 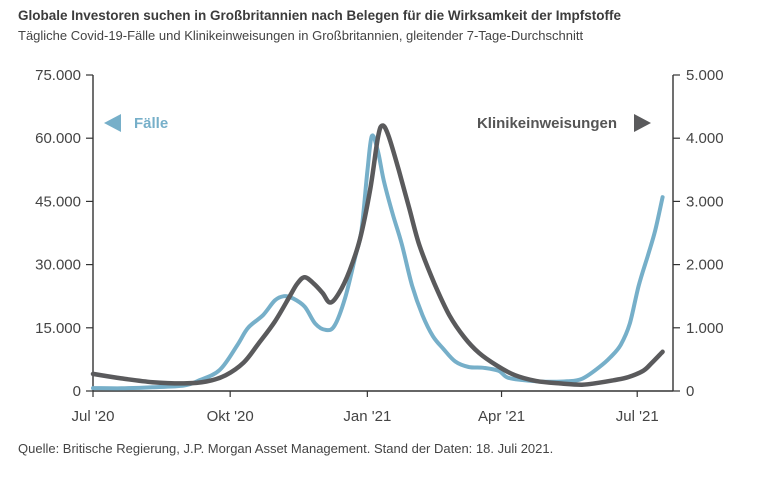 What do you see at coordinates (501, 416) in the screenshot?
I see `x-tick-label: Apr '21` at bounding box center [501, 416].